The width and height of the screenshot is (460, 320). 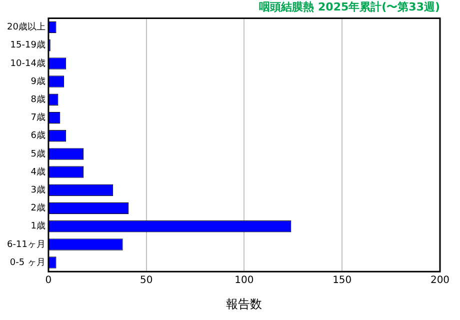 I want to click on y-tick-label: 0-5 ヶ月, so click(x=28, y=263).